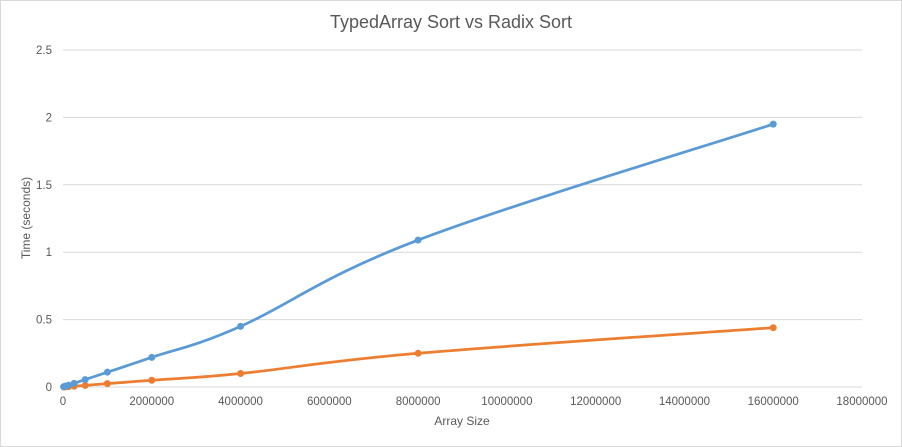 The width and height of the screenshot is (902, 447). I want to click on y-tick-label: 0.5, so click(44, 321).